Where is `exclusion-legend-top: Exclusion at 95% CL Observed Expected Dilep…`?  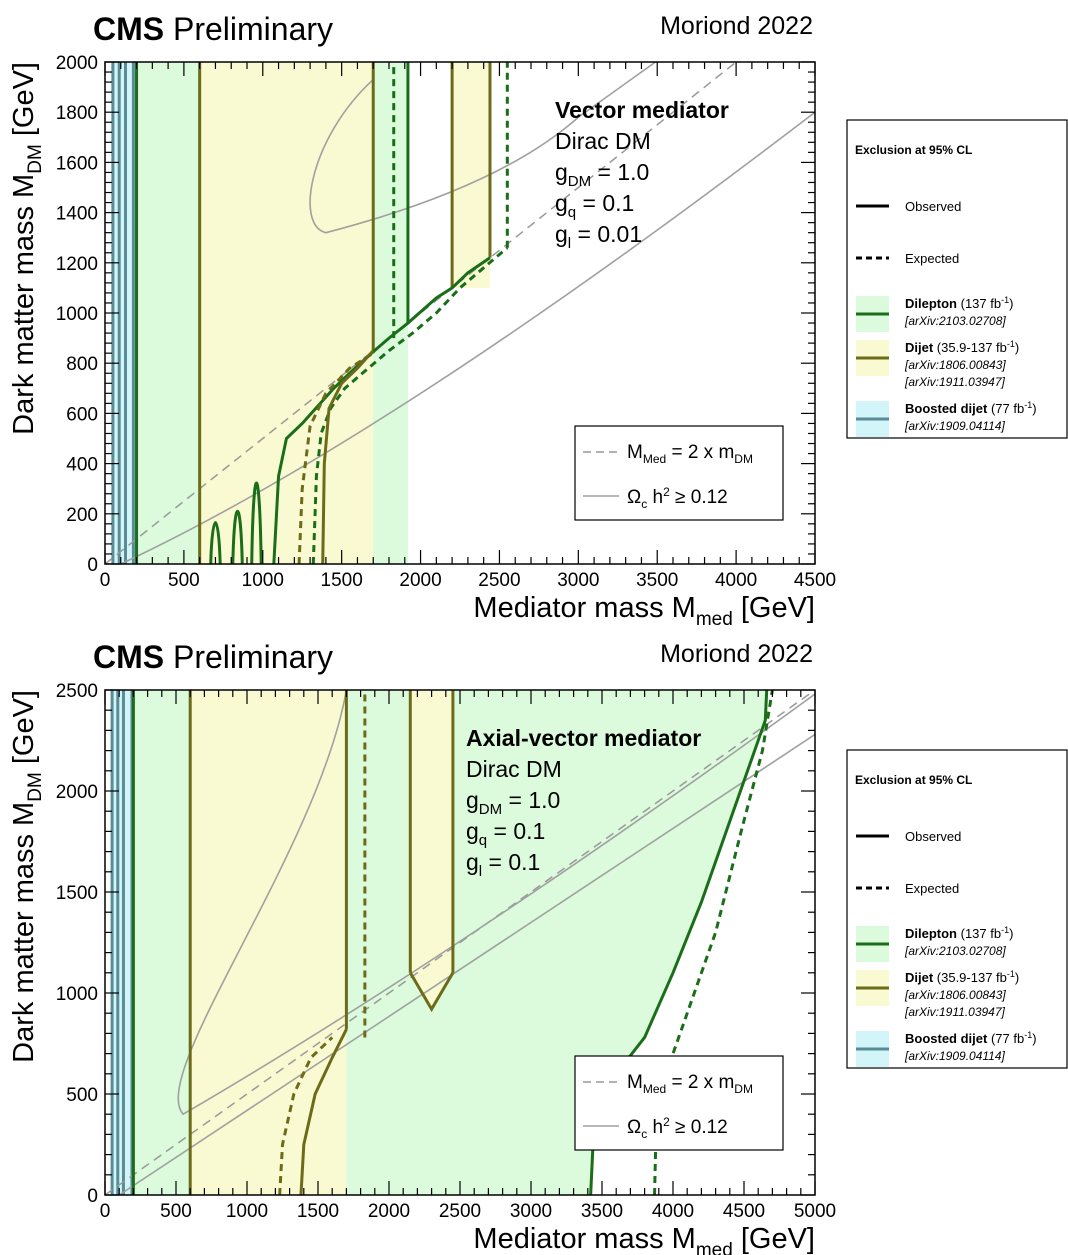 exclusion-legend-top: Exclusion at 95% CL Observed Expected Dilep… is located at coordinates (957, 279).